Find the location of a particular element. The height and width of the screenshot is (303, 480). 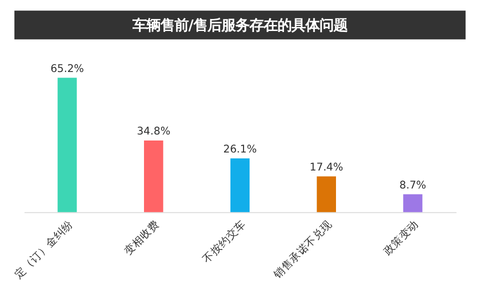

data-label: 65.2% is located at coordinates (67, 69).